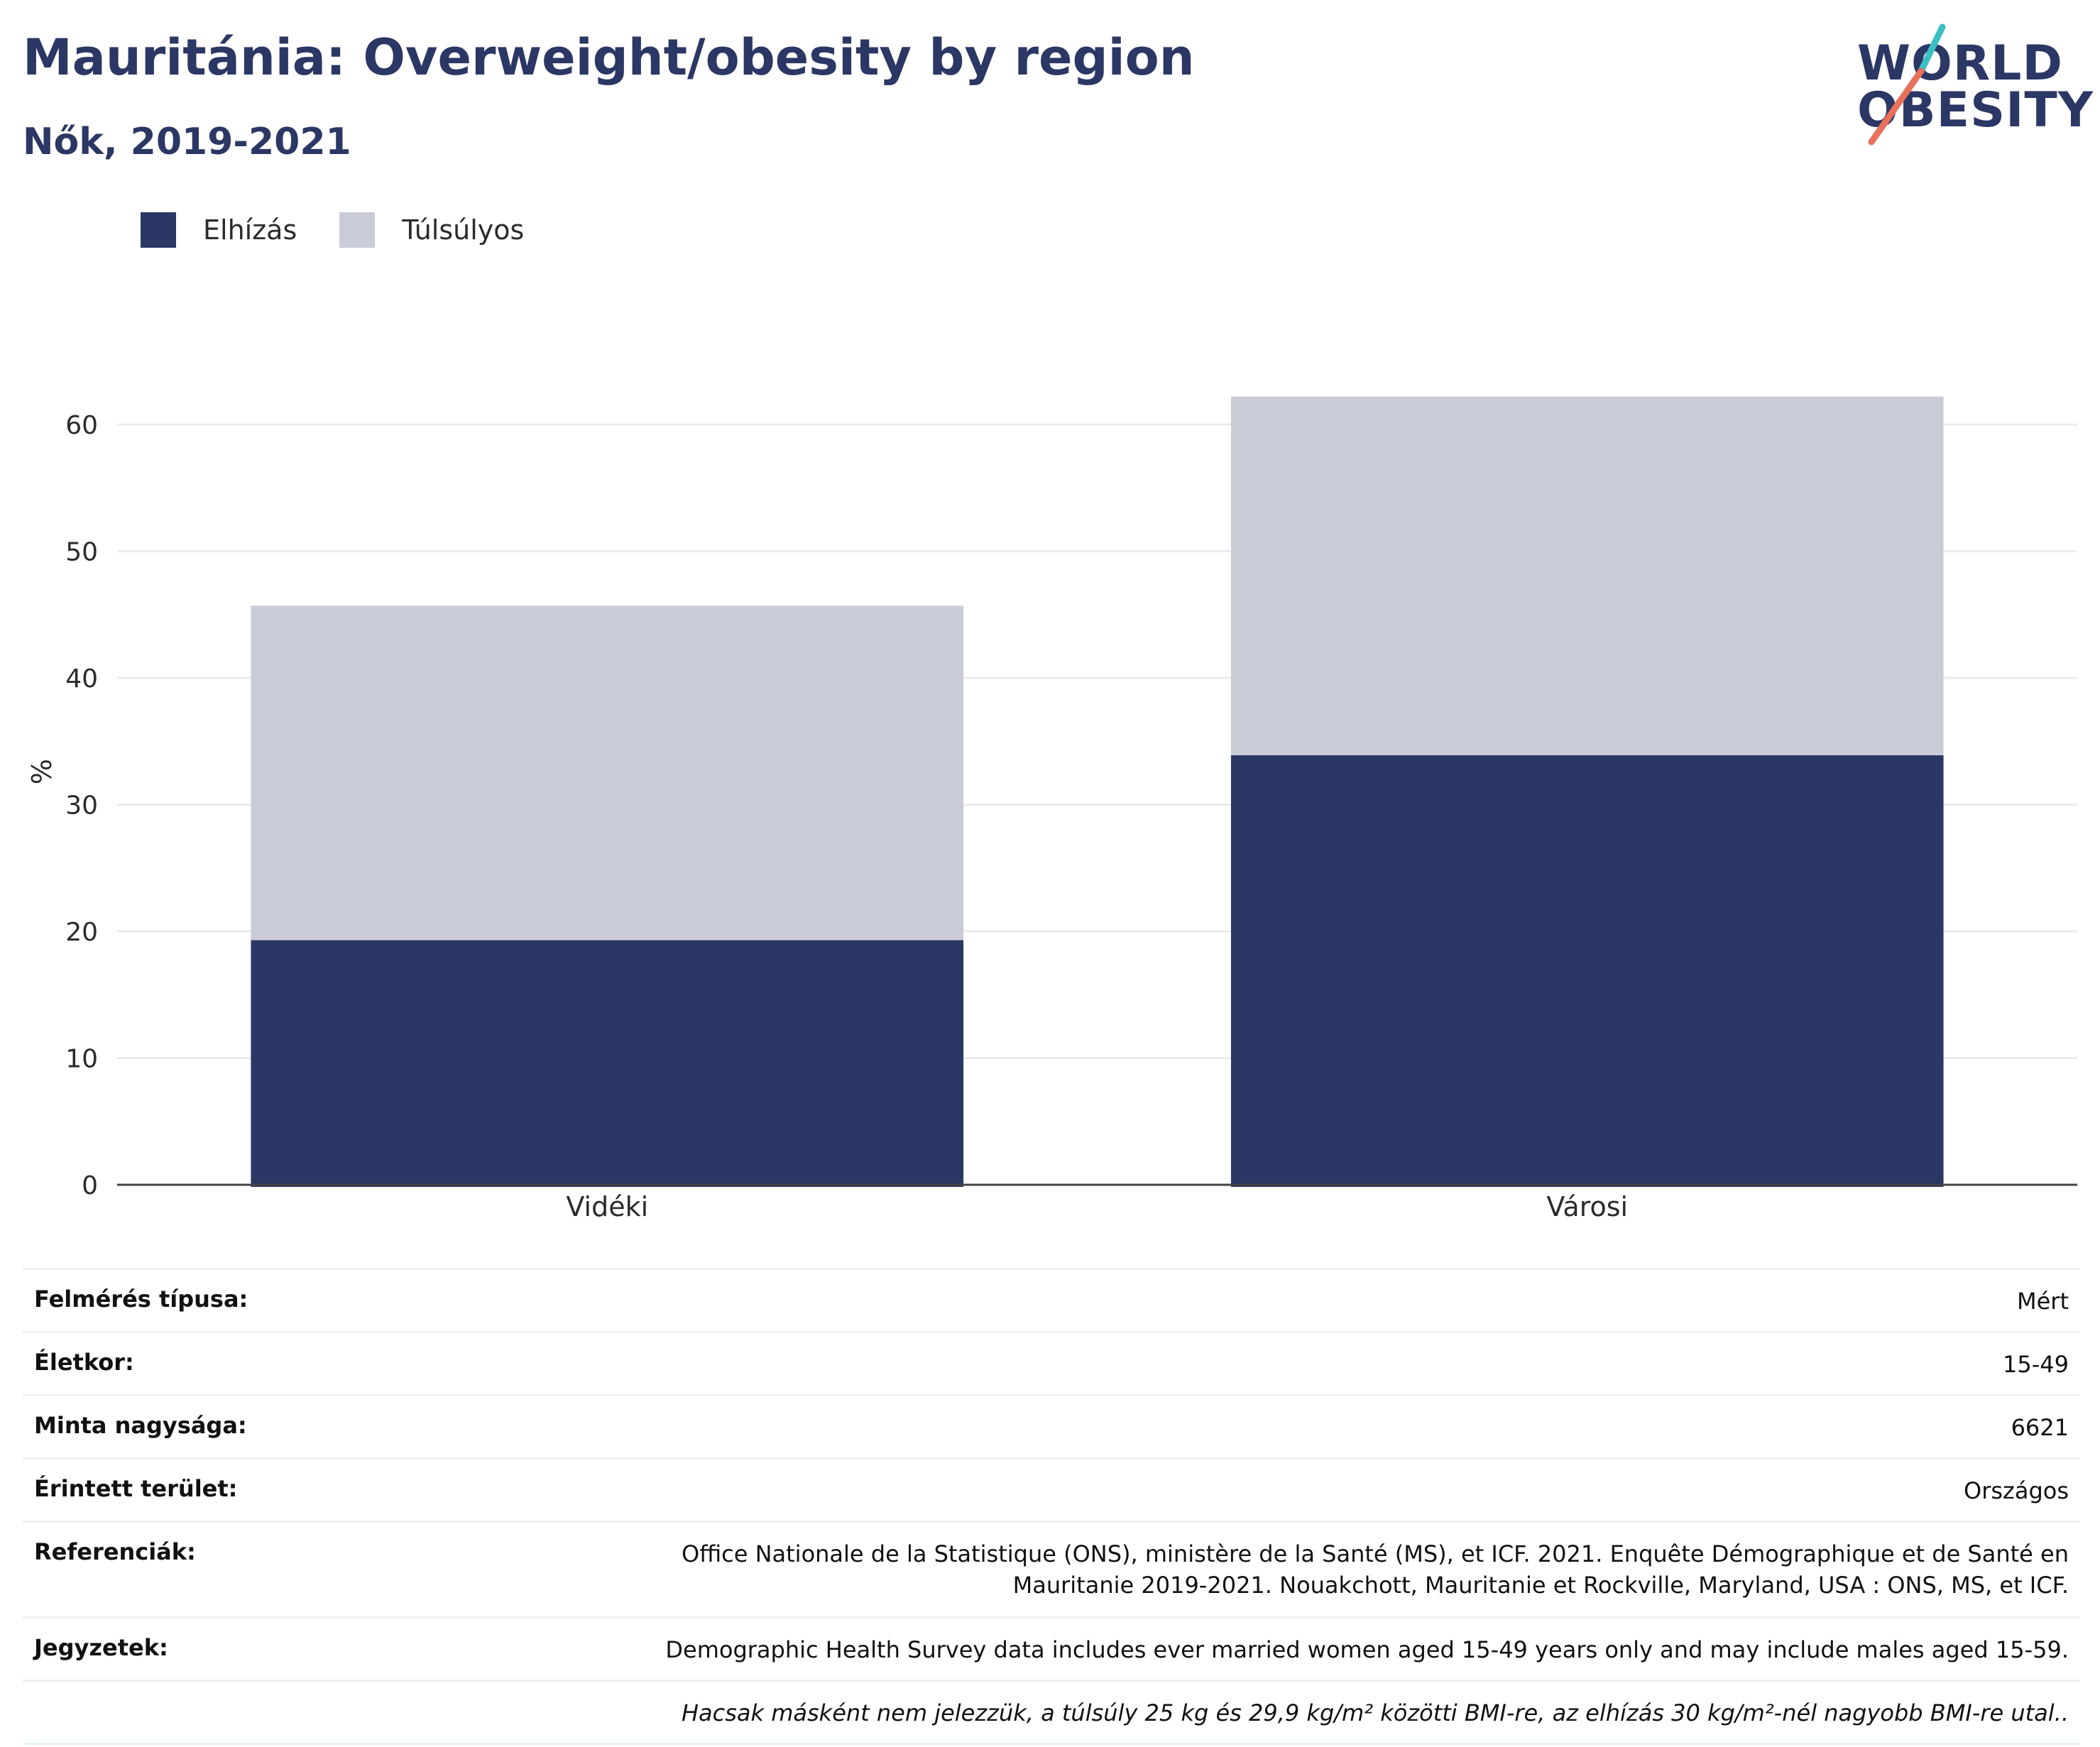  I want to click on legend-swatch-overweight, so click(357, 230).